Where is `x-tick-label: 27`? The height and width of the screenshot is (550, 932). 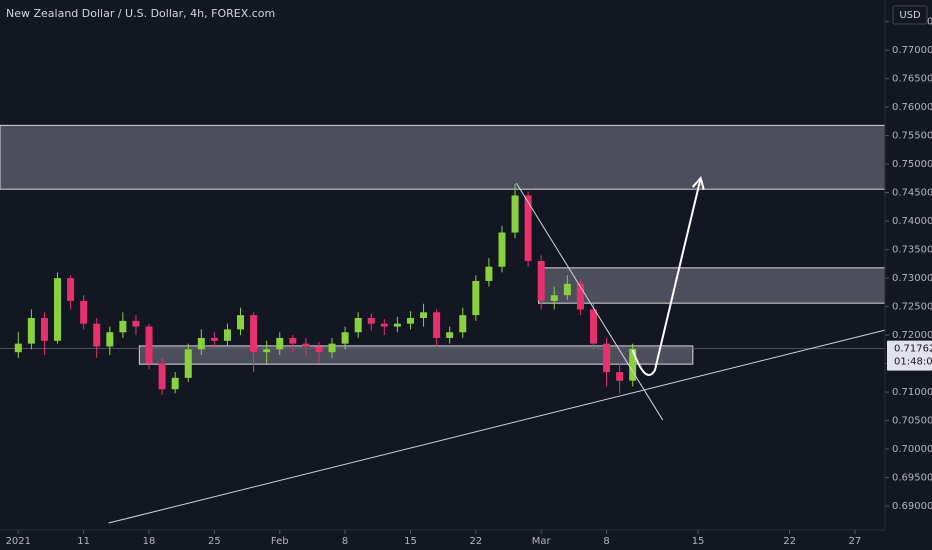
x-tick-label: 27 is located at coordinates (855, 541).